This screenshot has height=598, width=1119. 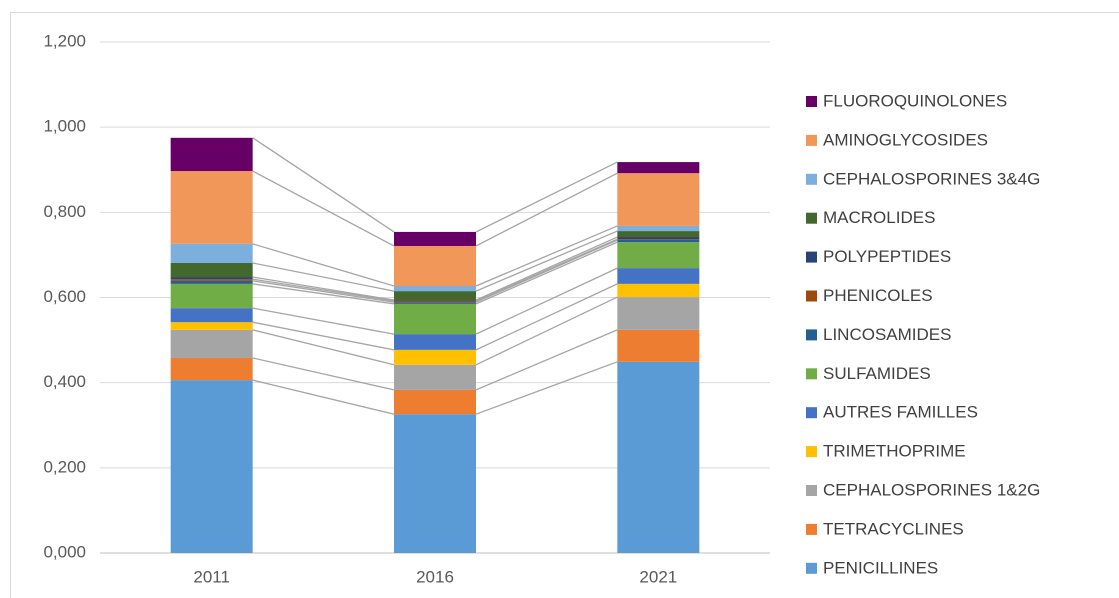 What do you see at coordinates (211, 576) in the screenshot?
I see `x-tick-label: 2011` at bounding box center [211, 576].